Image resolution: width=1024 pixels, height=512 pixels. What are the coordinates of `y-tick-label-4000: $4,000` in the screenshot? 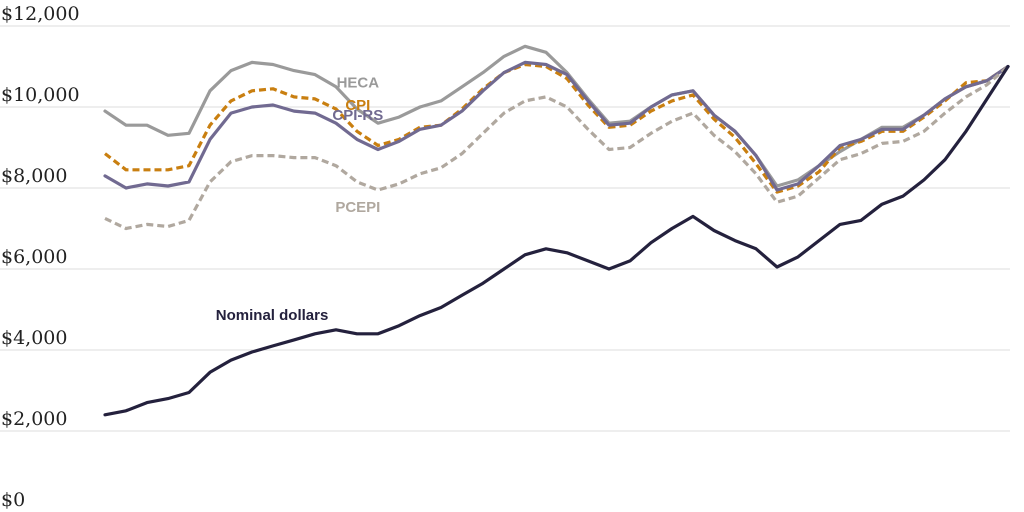 It's located at (34, 338).